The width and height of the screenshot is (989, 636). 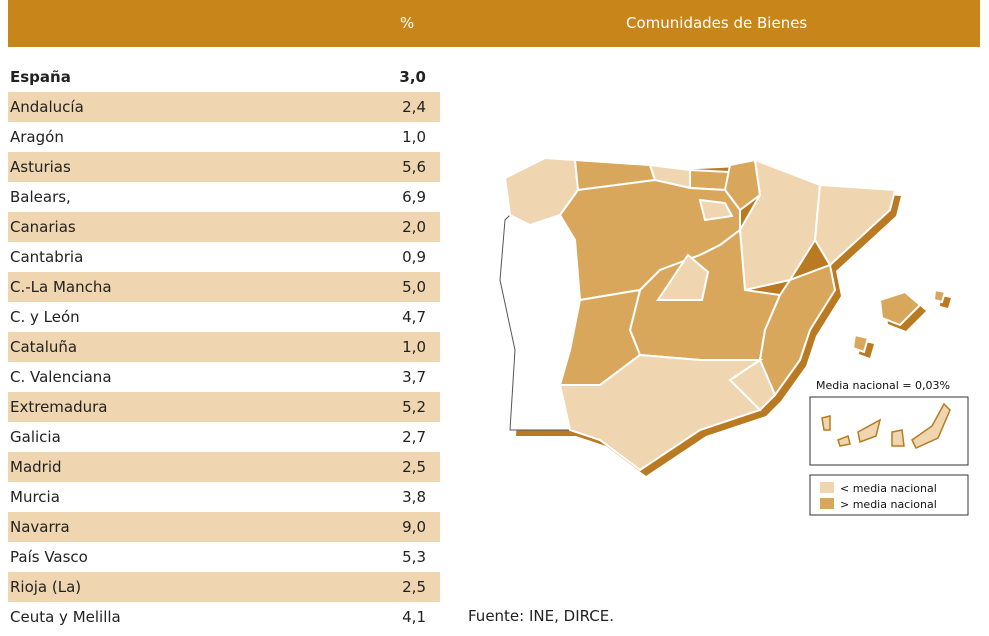 What do you see at coordinates (224, 407) in the screenshot?
I see `table-row: Extremadura 5,2` at bounding box center [224, 407].